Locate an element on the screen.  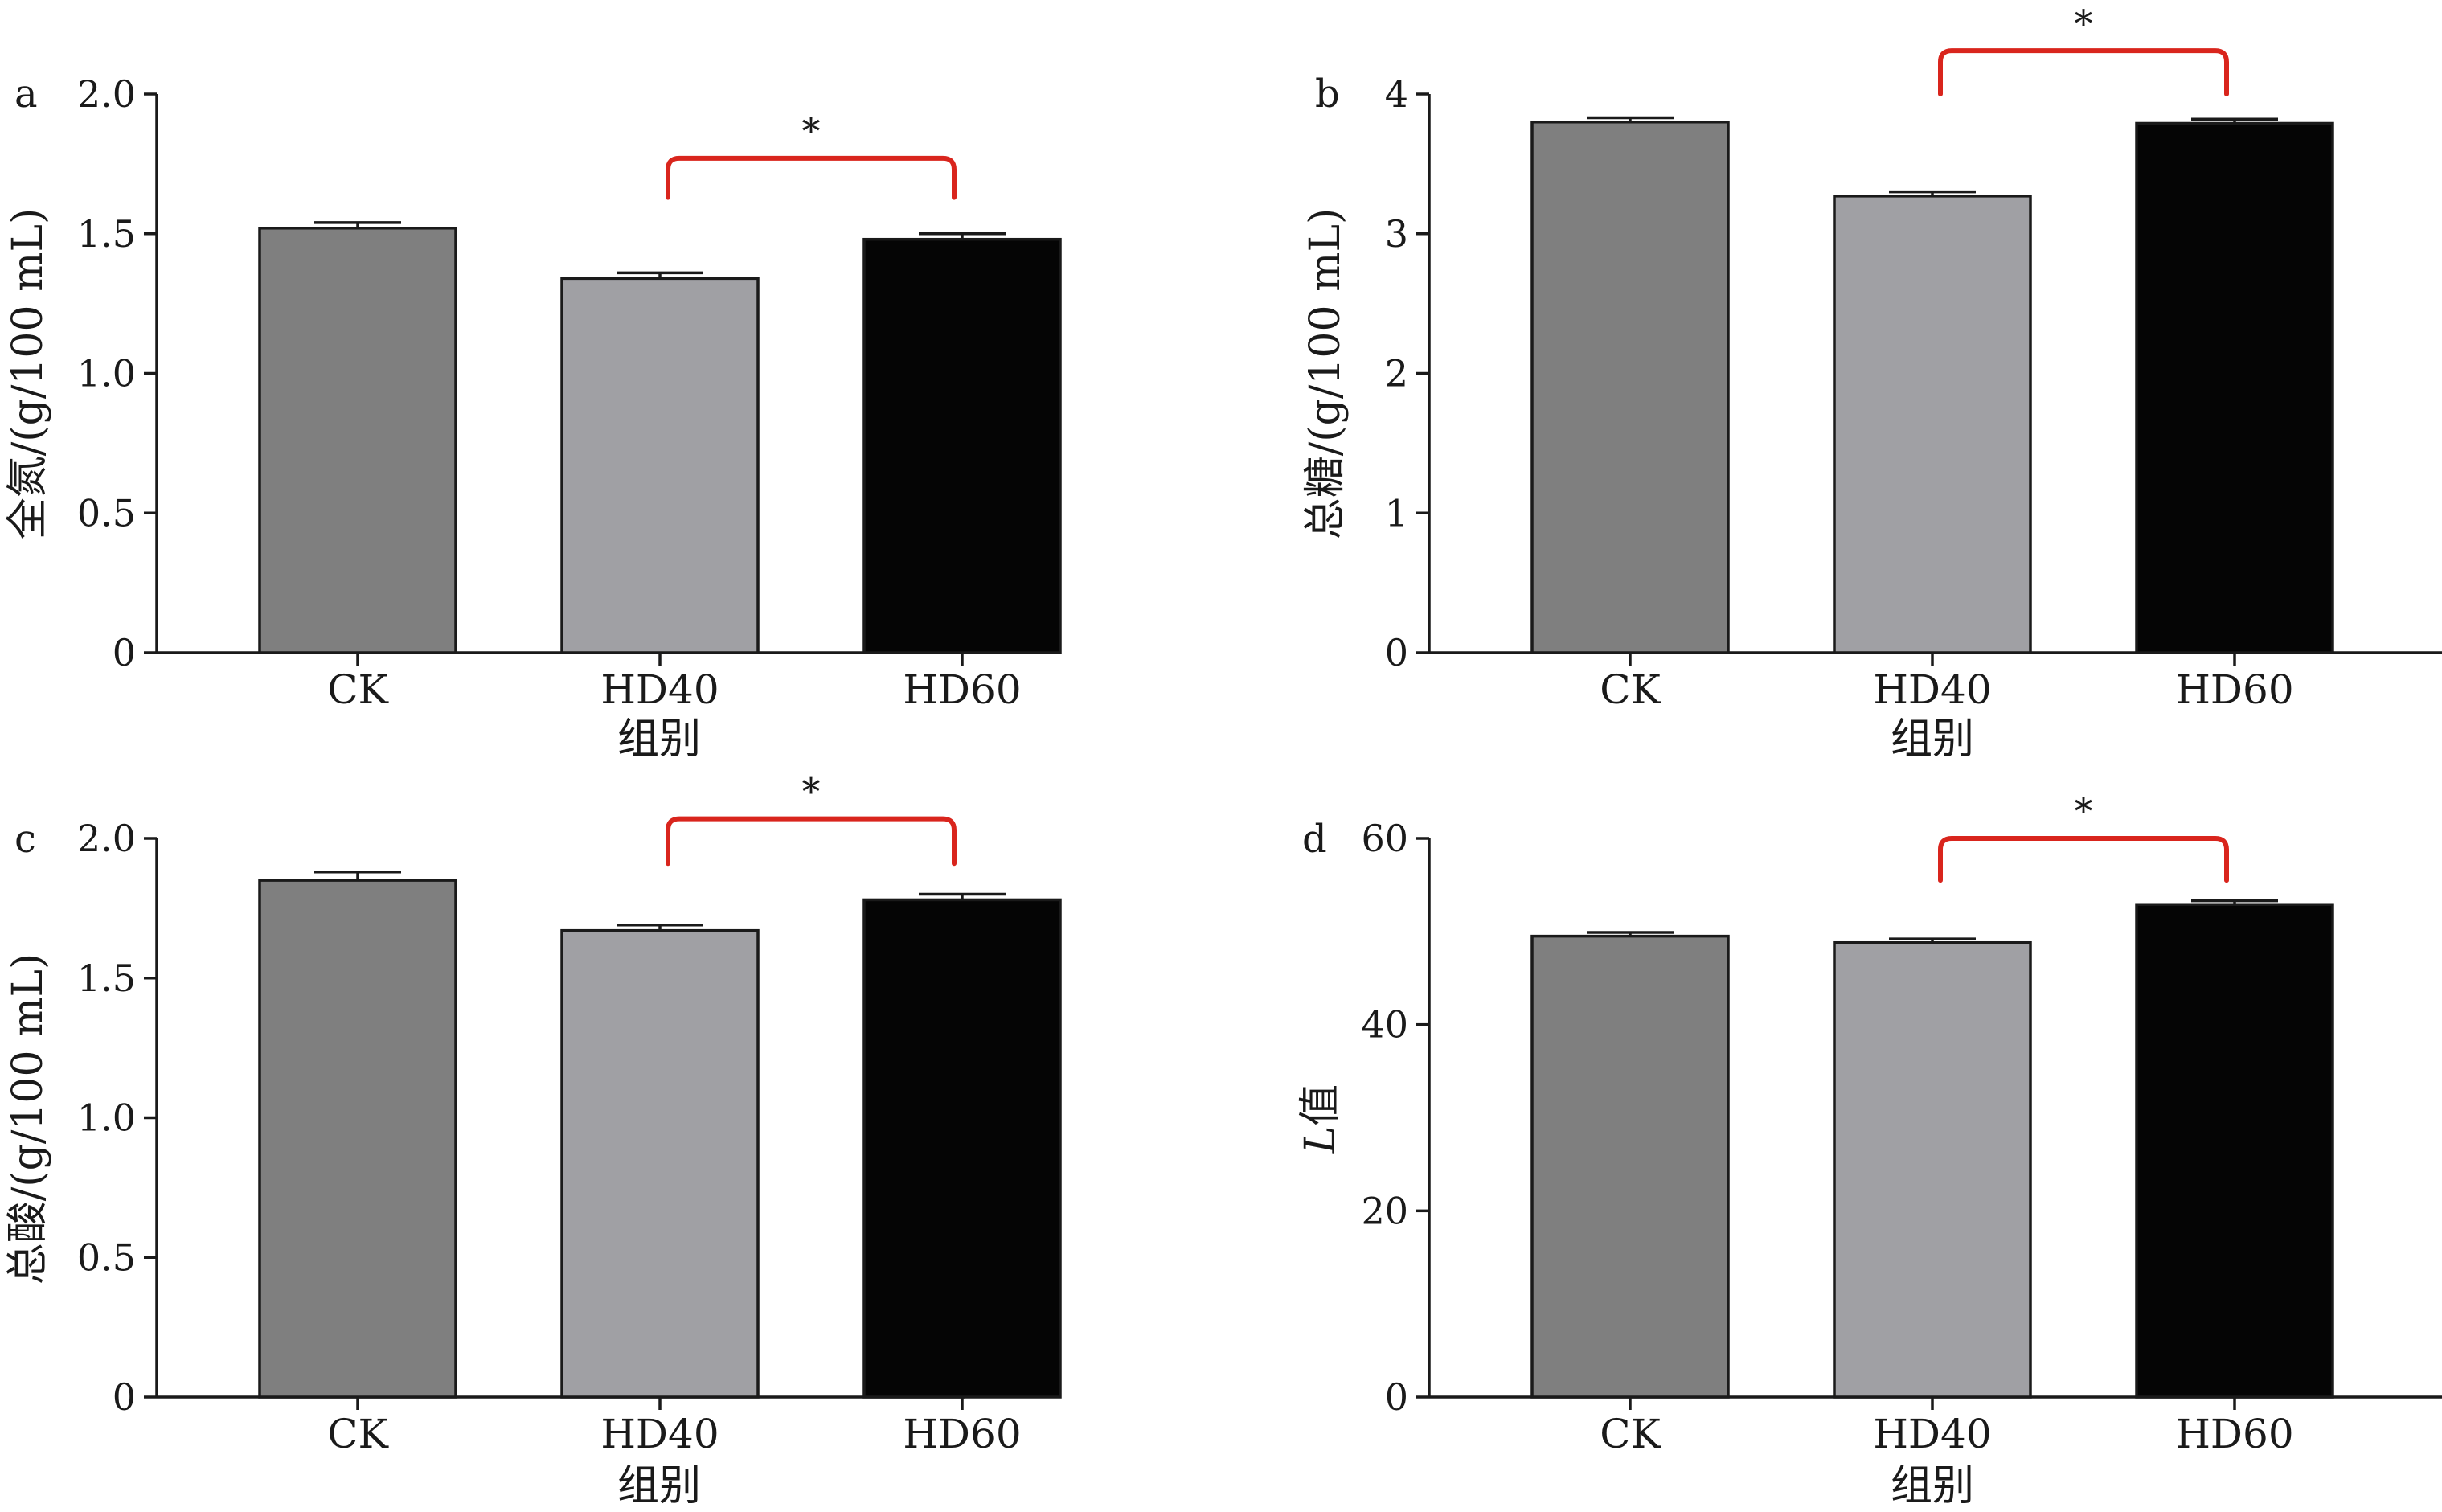
y-axis-title: 全氮/(g/100 mL) is located at coordinates (28, 374).